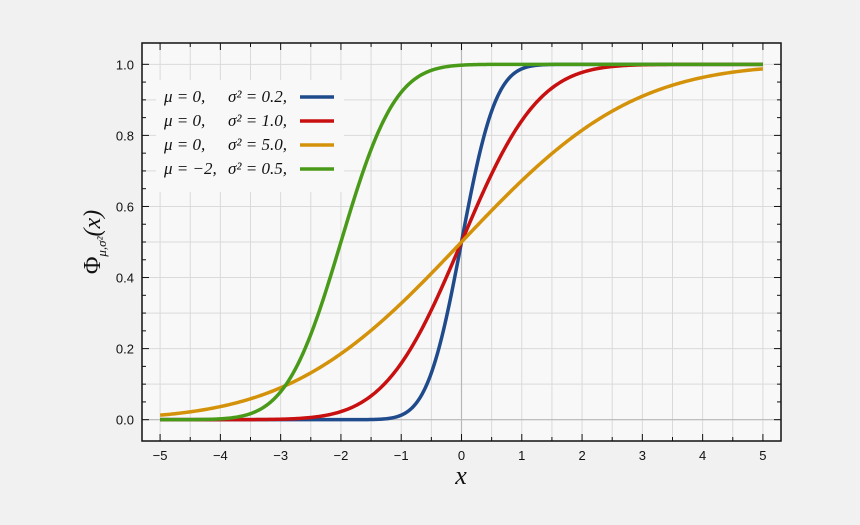  I want to click on y-axis-symbol: Φ, so click(93, 266).